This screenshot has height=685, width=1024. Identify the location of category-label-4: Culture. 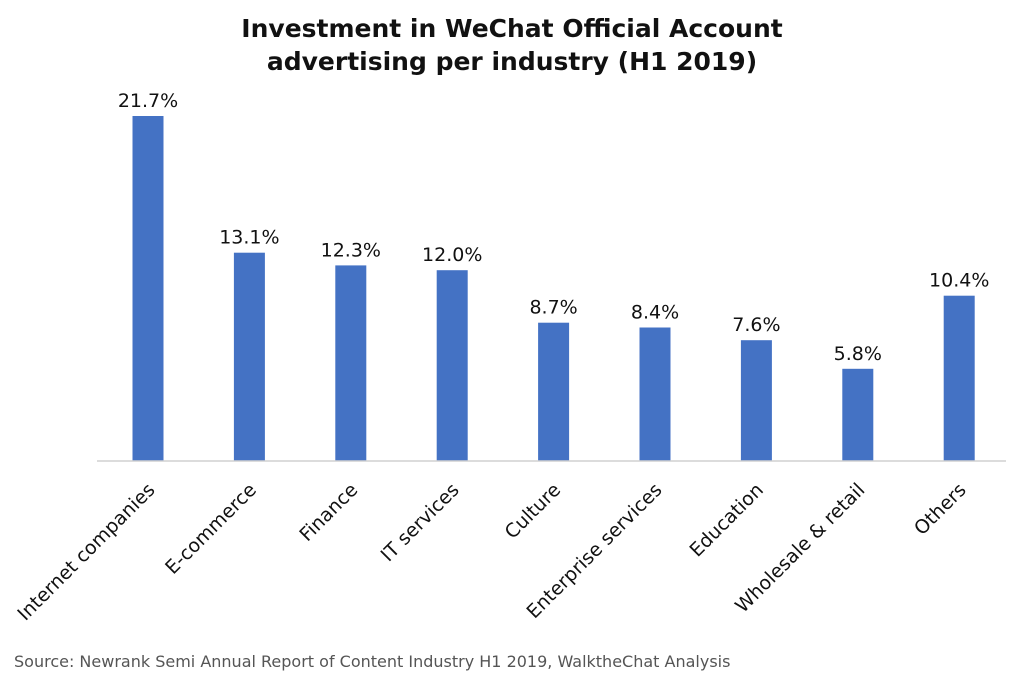
(533, 511).